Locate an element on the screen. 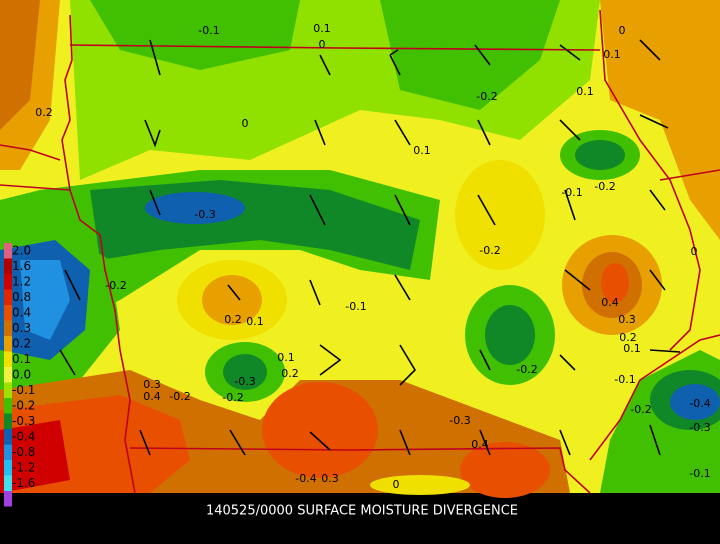 This screenshot has height=544, width=720. legend-label: 1.2 is located at coordinates (21, 281).